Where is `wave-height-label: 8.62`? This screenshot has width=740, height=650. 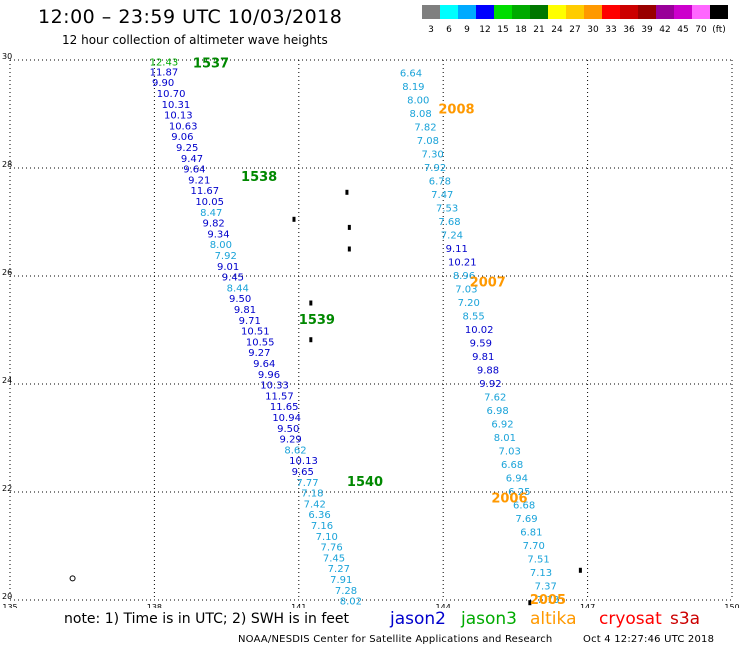 wave-height-label: 8.62 is located at coordinates (295, 450).